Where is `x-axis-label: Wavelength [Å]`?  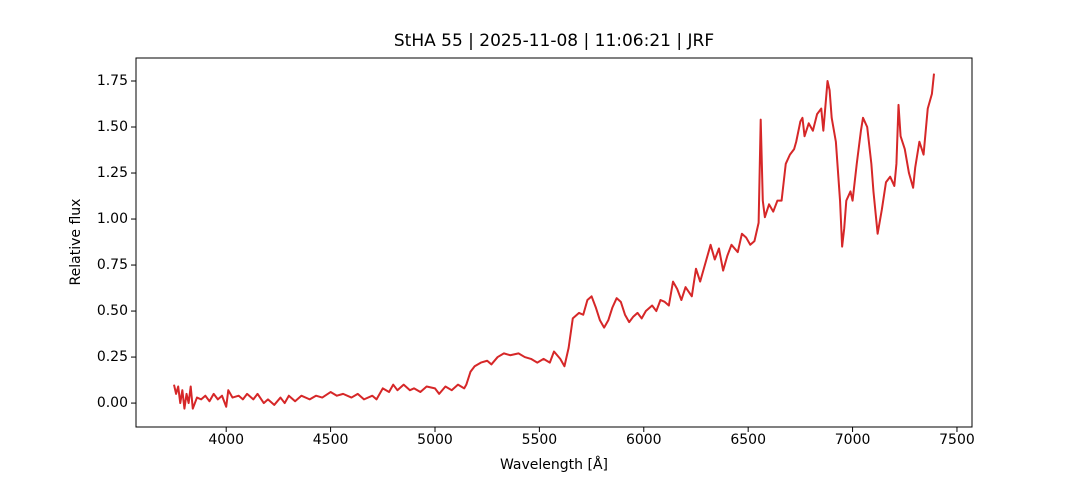 x-axis-label: Wavelength [Å] is located at coordinates (554, 464).